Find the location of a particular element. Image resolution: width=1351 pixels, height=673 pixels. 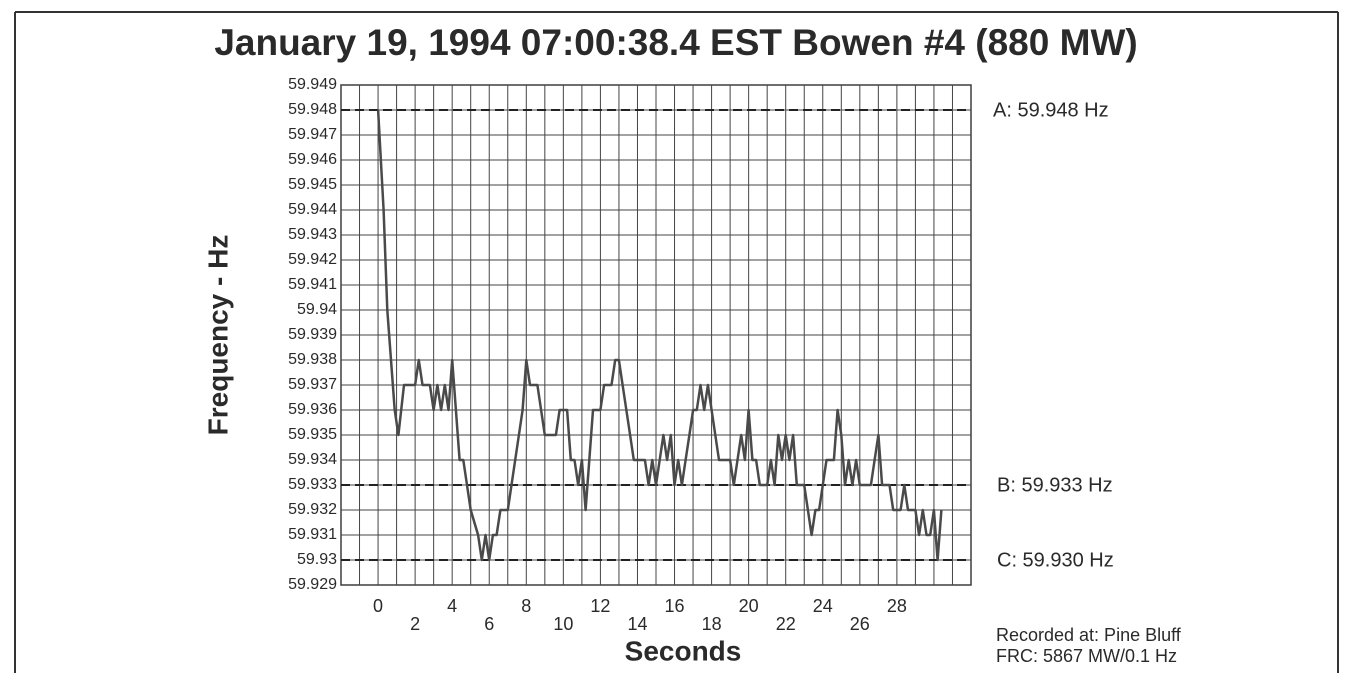

y-tick-label: 59.93 is located at coordinates (317, 559).